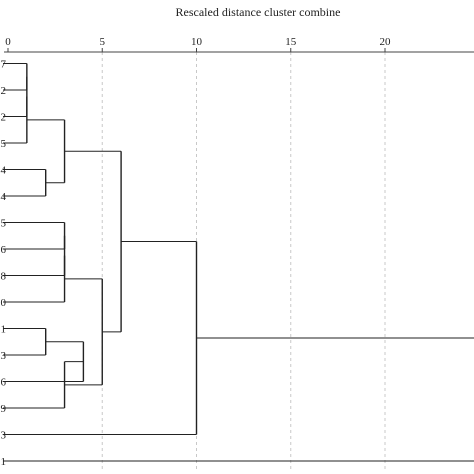 The height and width of the screenshot is (474, 474). Describe the element at coordinates (258, 12) in the screenshot. I see `chart-title: Rescaled distance cluster combine` at that location.